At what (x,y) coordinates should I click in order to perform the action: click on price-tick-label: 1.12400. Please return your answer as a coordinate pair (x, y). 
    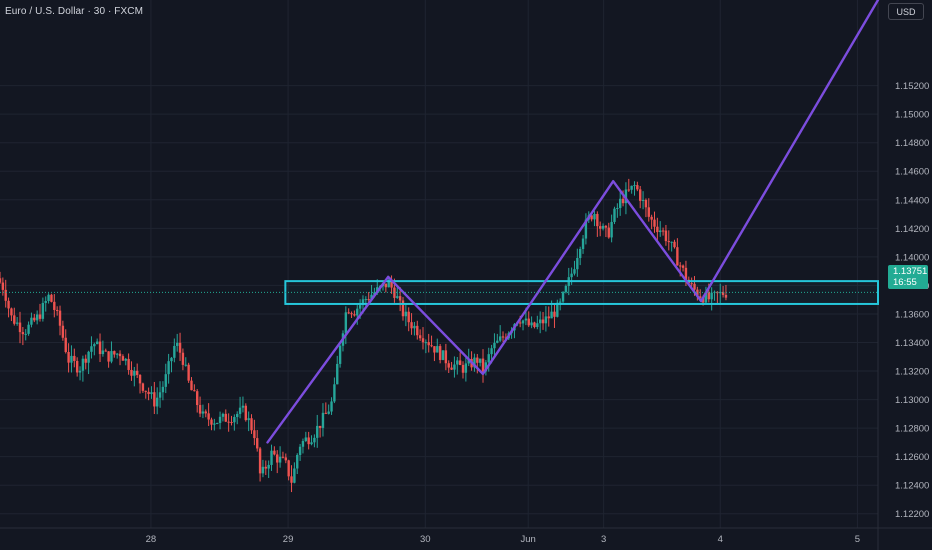
    Looking at the image, I should click on (912, 486).